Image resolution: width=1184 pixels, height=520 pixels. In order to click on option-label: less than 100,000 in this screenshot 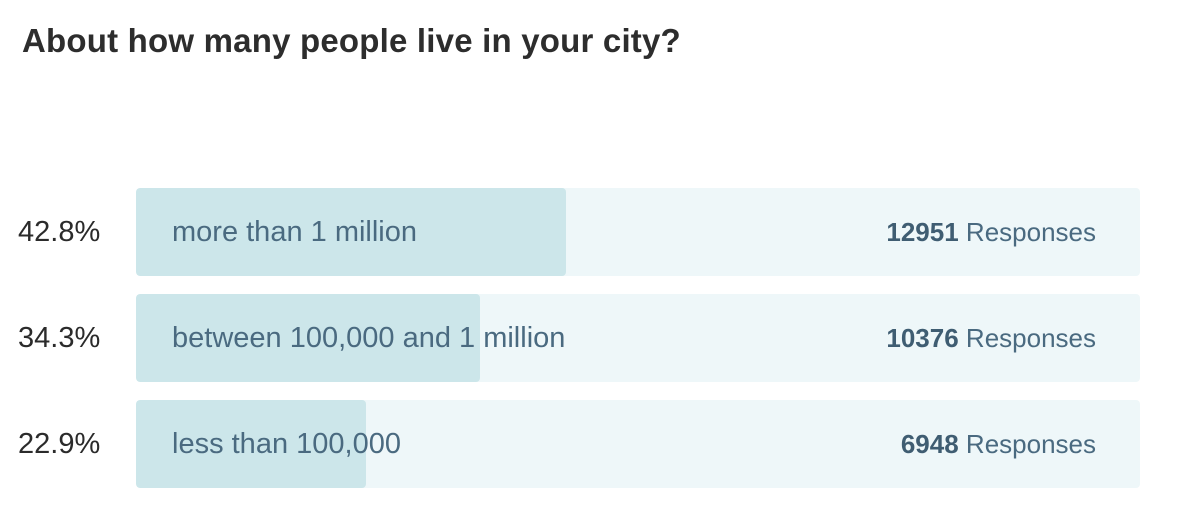, I will do `click(286, 444)`.